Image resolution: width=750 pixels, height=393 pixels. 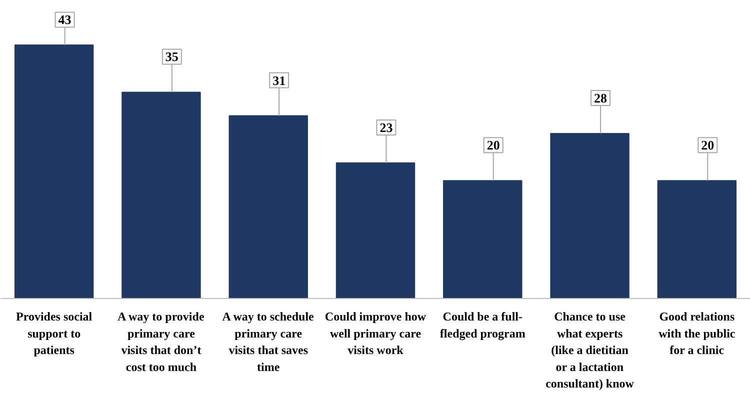 I want to click on data-label: 28, so click(x=601, y=98).